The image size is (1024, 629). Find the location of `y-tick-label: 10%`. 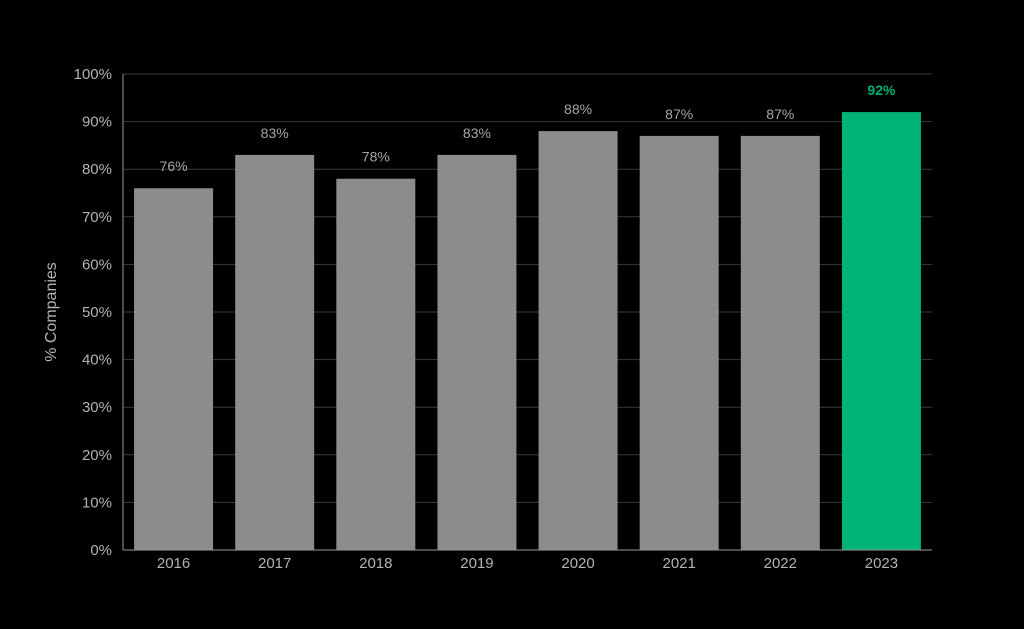

y-tick-label: 10% is located at coordinates (97, 502).